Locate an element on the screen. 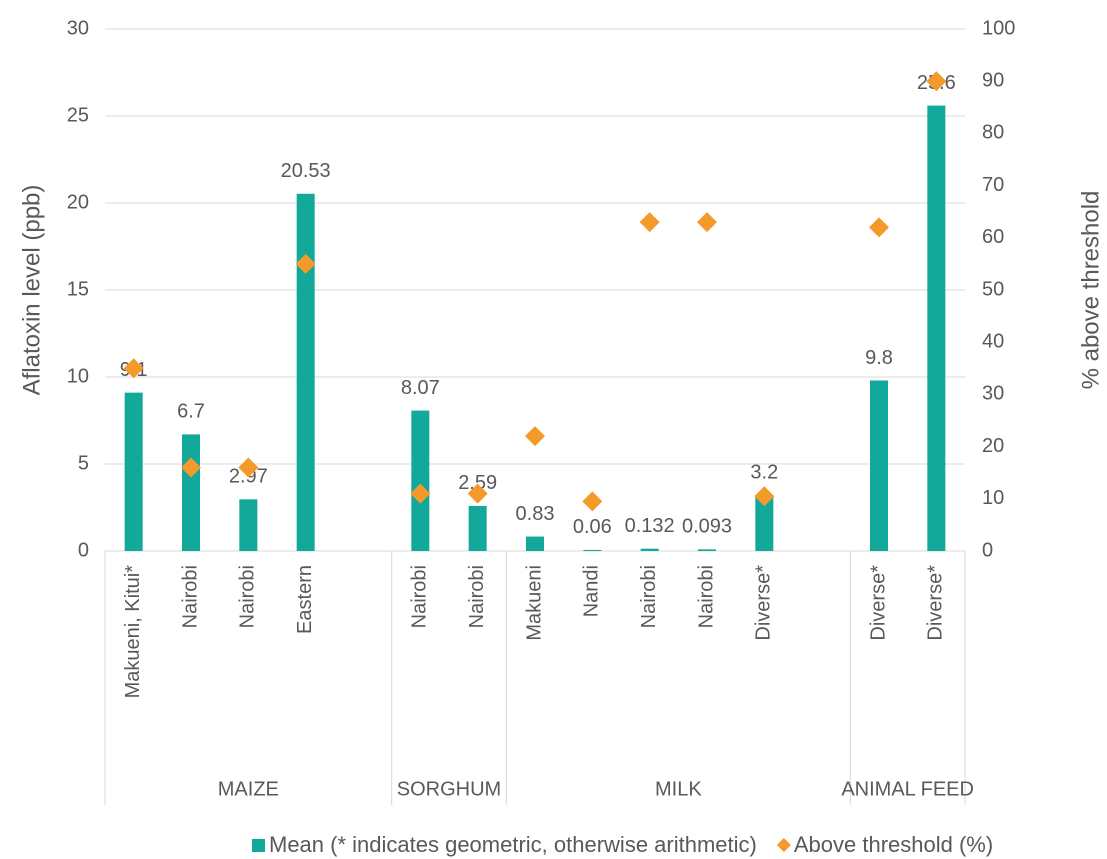 The width and height of the screenshot is (1107, 859). y-tick-label: 25 is located at coordinates (78, 115).